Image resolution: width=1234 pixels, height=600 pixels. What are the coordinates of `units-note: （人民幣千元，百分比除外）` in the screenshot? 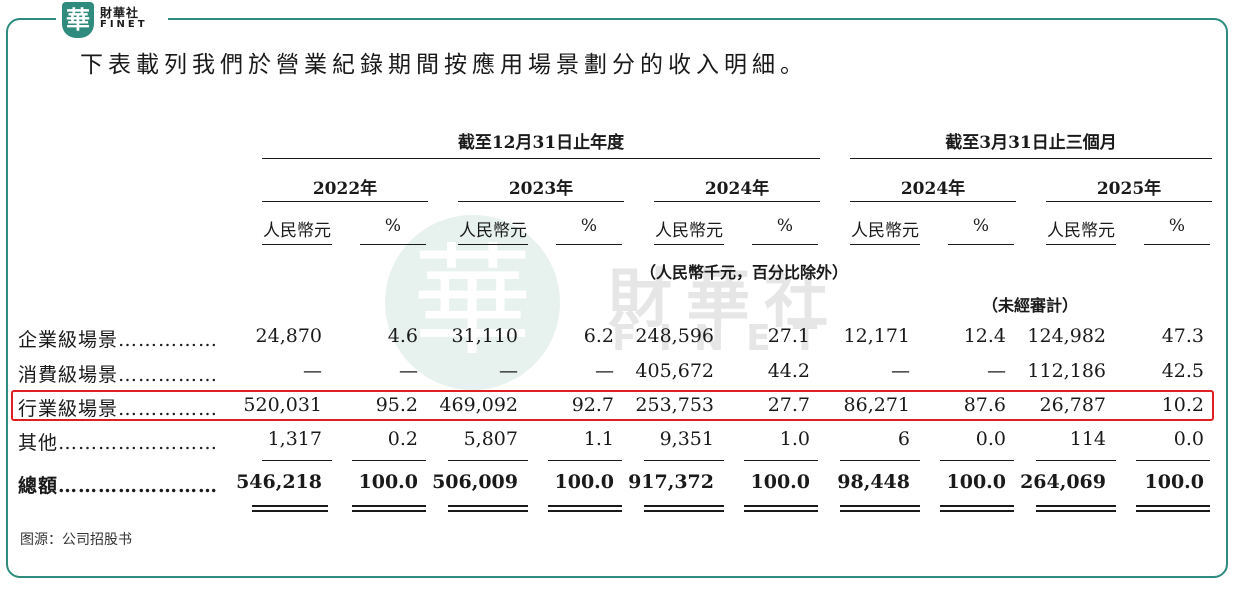 It's located at (744, 272).